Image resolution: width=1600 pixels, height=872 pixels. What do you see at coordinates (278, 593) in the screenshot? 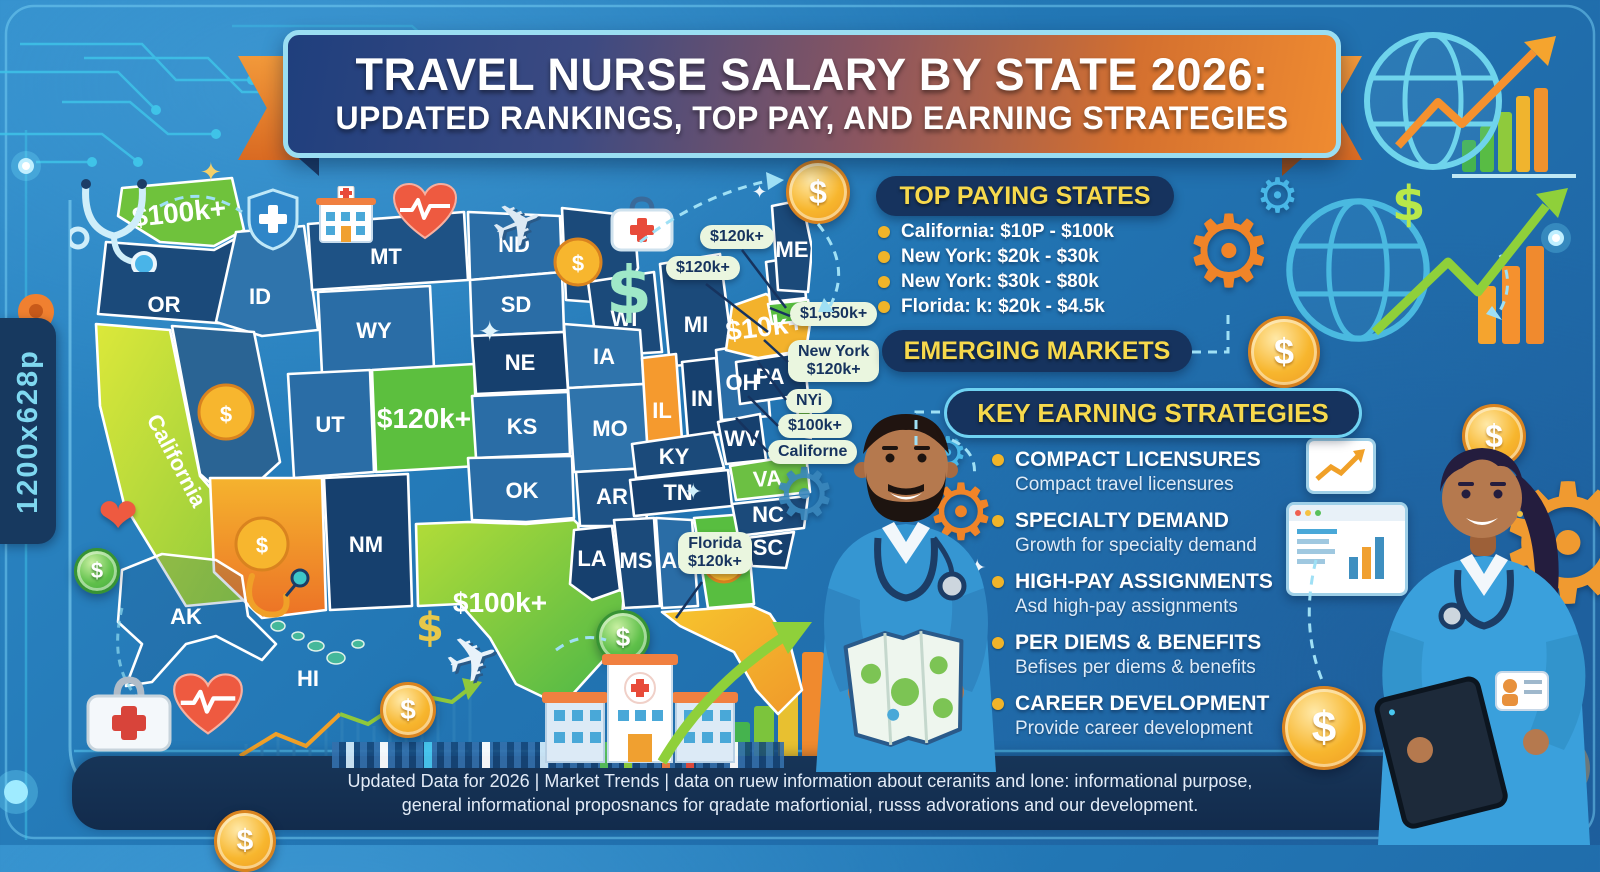
I see `stethoscope-doodle-icon` at bounding box center [278, 593].